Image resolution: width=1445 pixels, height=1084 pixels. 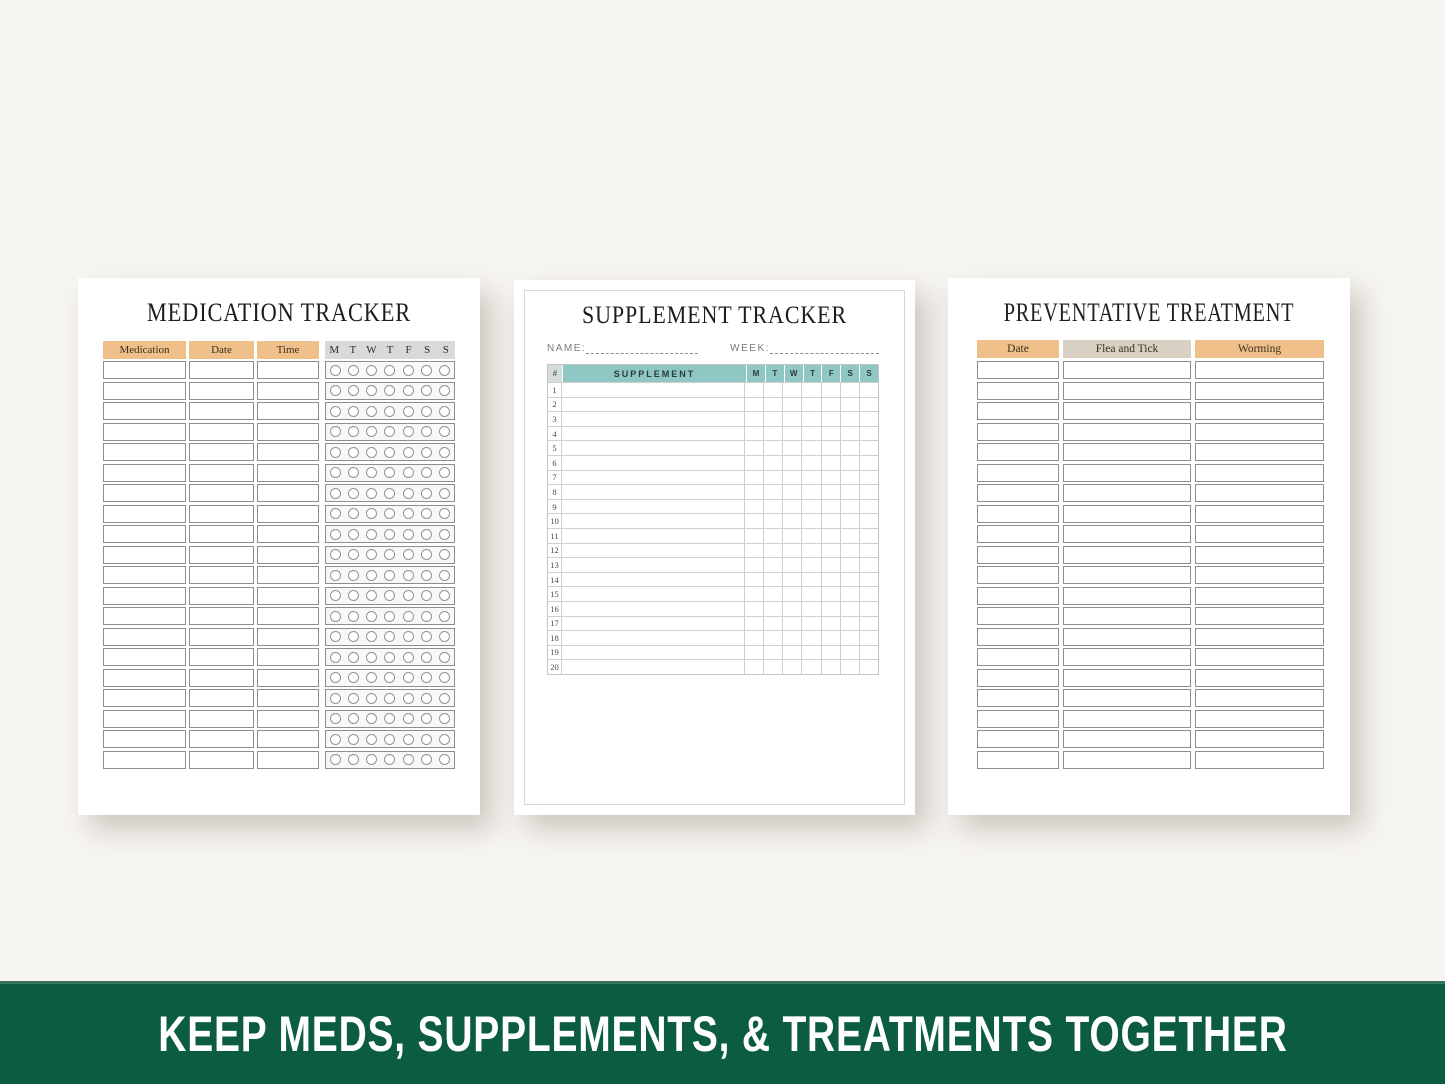 I want to click on supplement-row: 10, so click(x=713, y=520).